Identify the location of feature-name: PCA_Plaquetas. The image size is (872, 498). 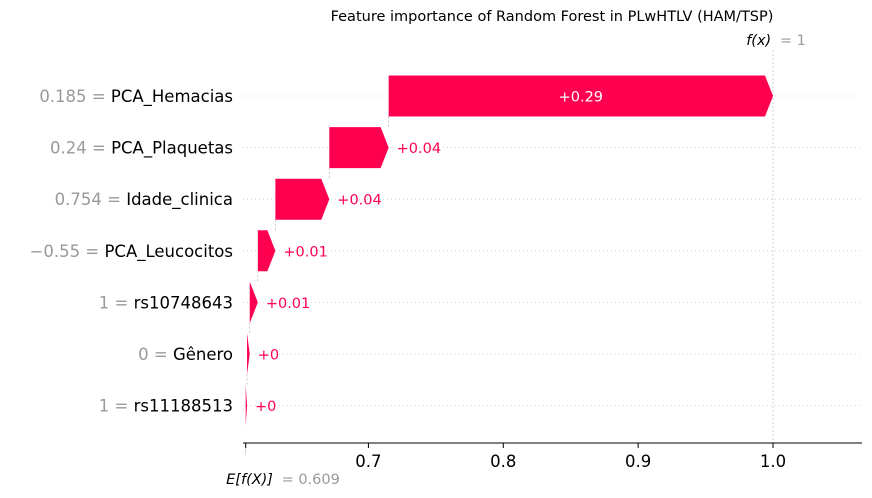
(172, 149).